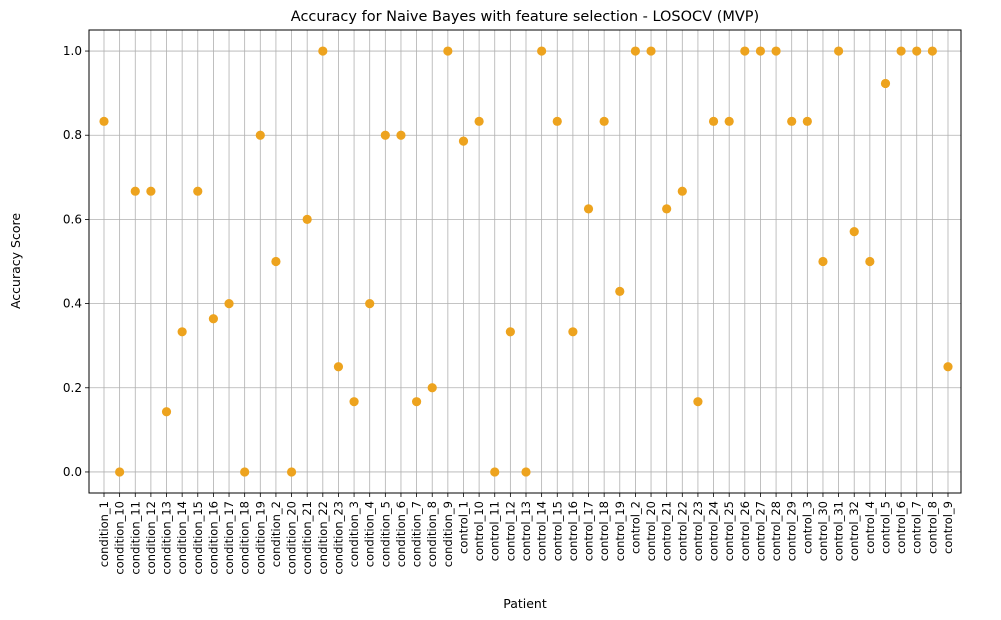  What do you see at coordinates (104, 534) in the screenshot?
I see `x-tick-label: condition_1` at bounding box center [104, 534].